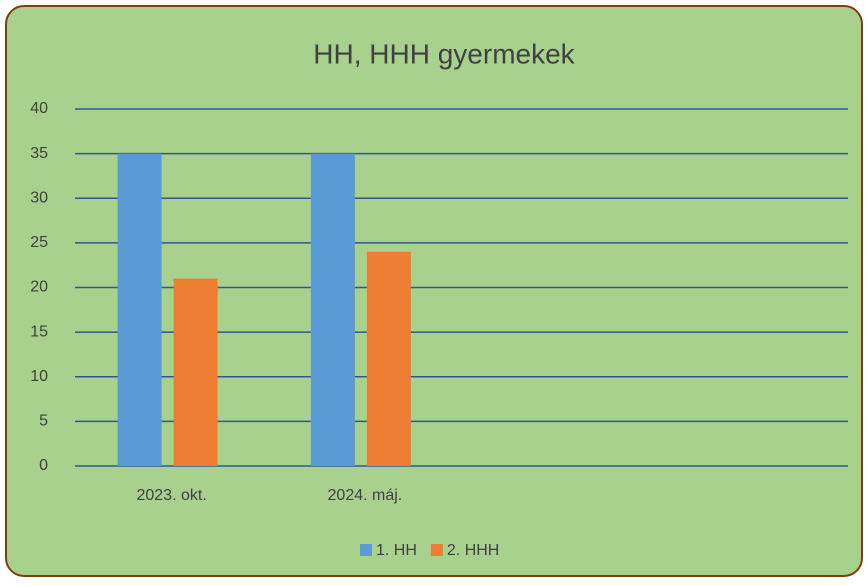 The image size is (868, 587). What do you see at coordinates (39, 331) in the screenshot?
I see `y-tick-label: 15` at bounding box center [39, 331].